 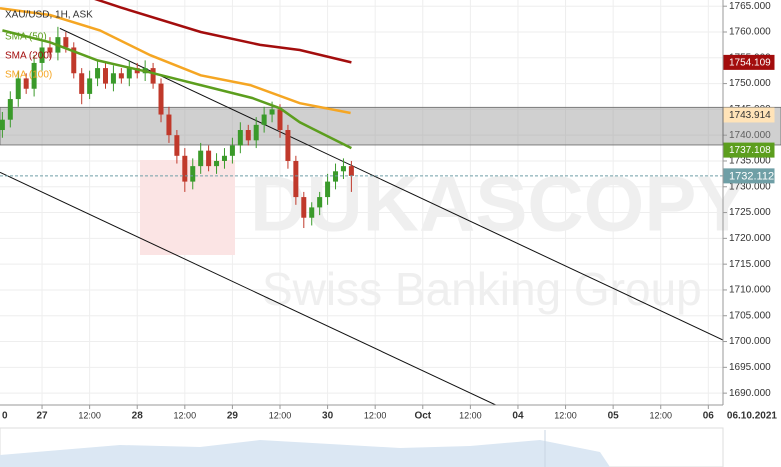 What do you see at coordinates (422, 416) in the screenshot?
I see `x-tick-label: Oct` at bounding box center [422, 416].